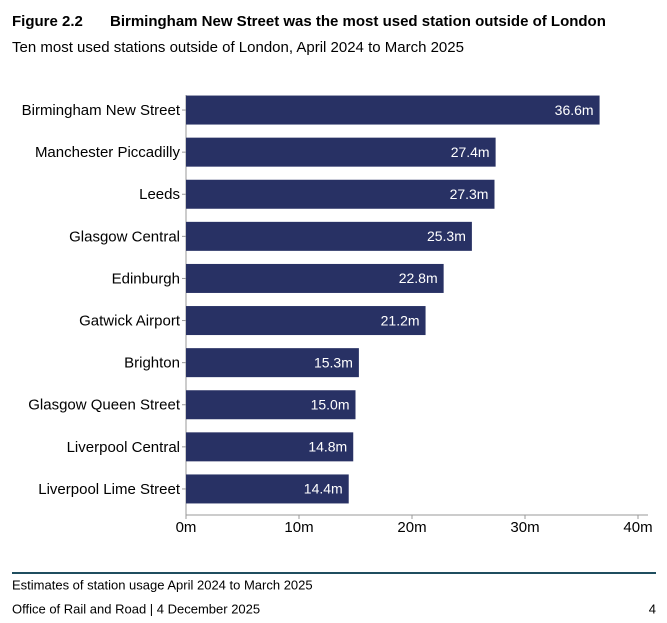  What do you see at coordinates (108, 152) in the screenshot?
I see `y-tick-label: Manchester Piccadilly` at bounding box center [108, 152].